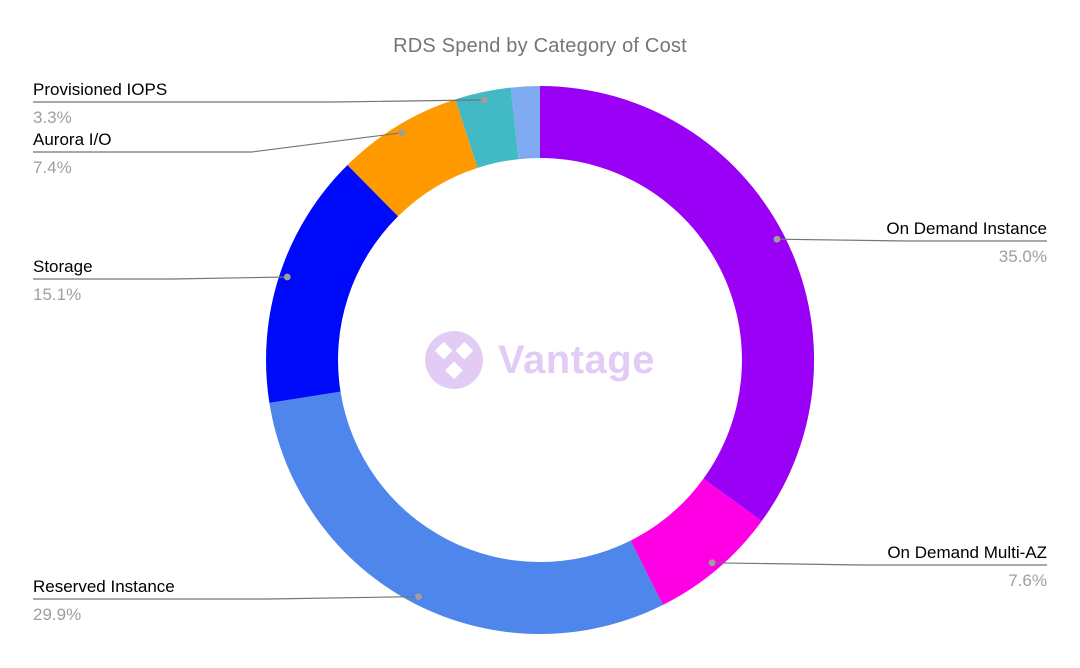  What do you see at coordinates (226, 598) in the screenshot?
I see `leader-line-reserved-instance` at bounding box center [226, 598].